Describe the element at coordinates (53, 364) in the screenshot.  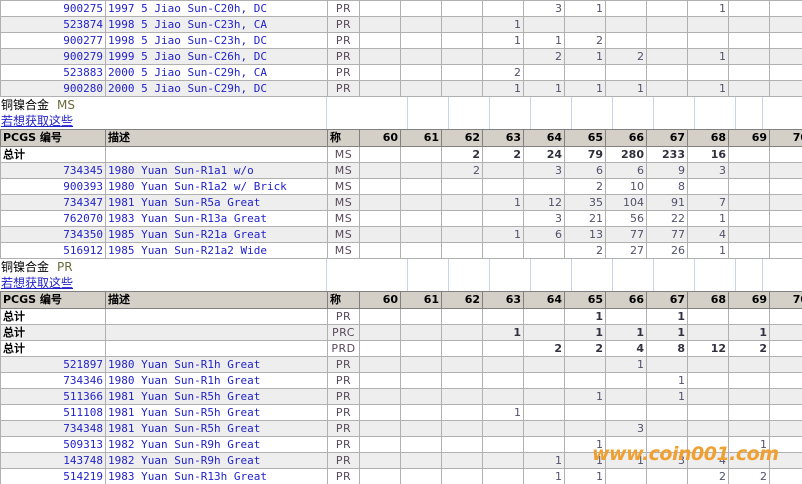
I see `cell-pcgs-number: 521897` at that location.